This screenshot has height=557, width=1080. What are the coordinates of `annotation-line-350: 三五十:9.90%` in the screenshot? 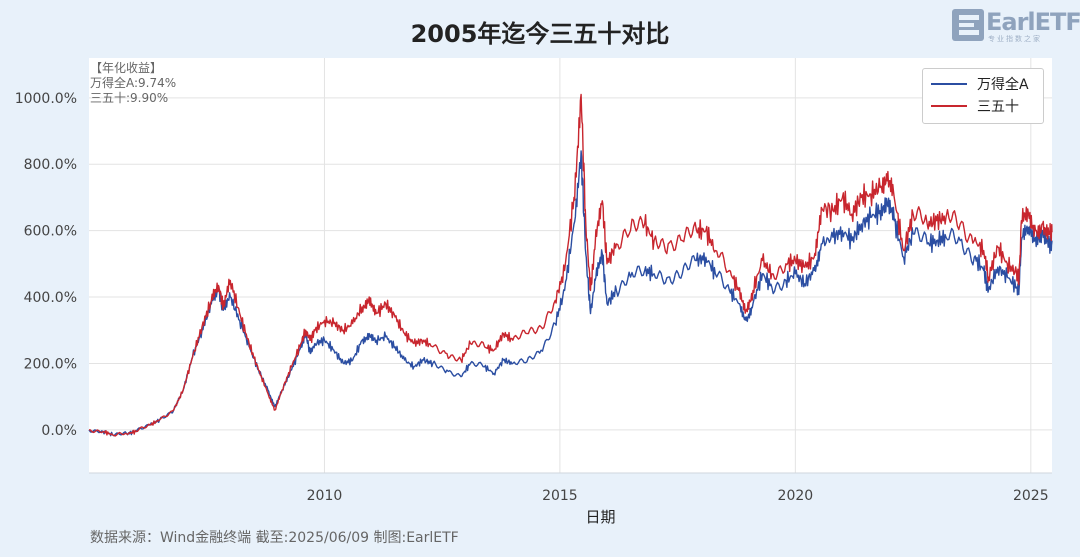 It's located at (129, 98).